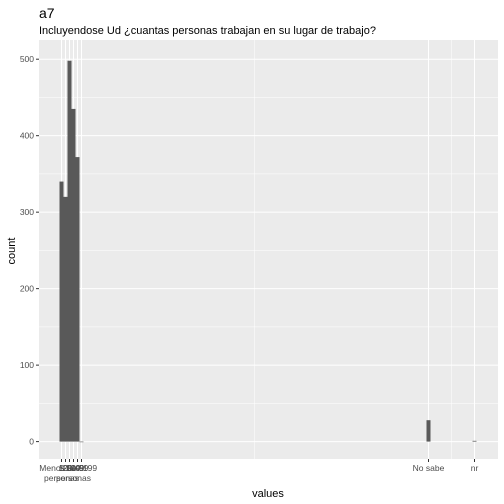 The image size is (504, 504). What do you see at coordinates (27, 365) in the screenshot?
I see `y-tick-label: 100` at bounding box center [27, 365].